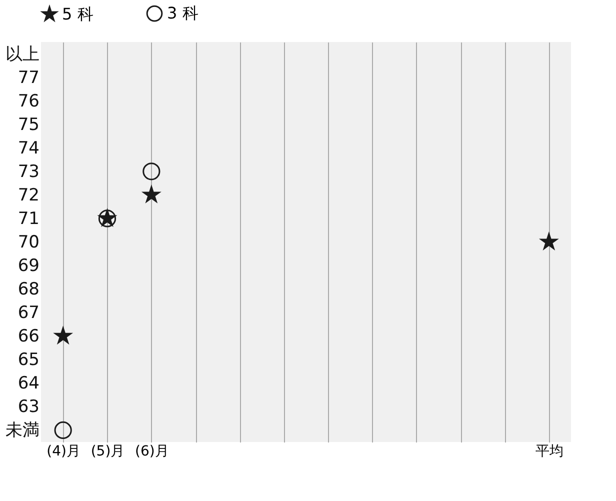 This screenshot has height=501, width=616. What do you see at coordinates (29, 78) in the screenshot?
I see `y-tick-label: 77` at bounding box center [29, 78].